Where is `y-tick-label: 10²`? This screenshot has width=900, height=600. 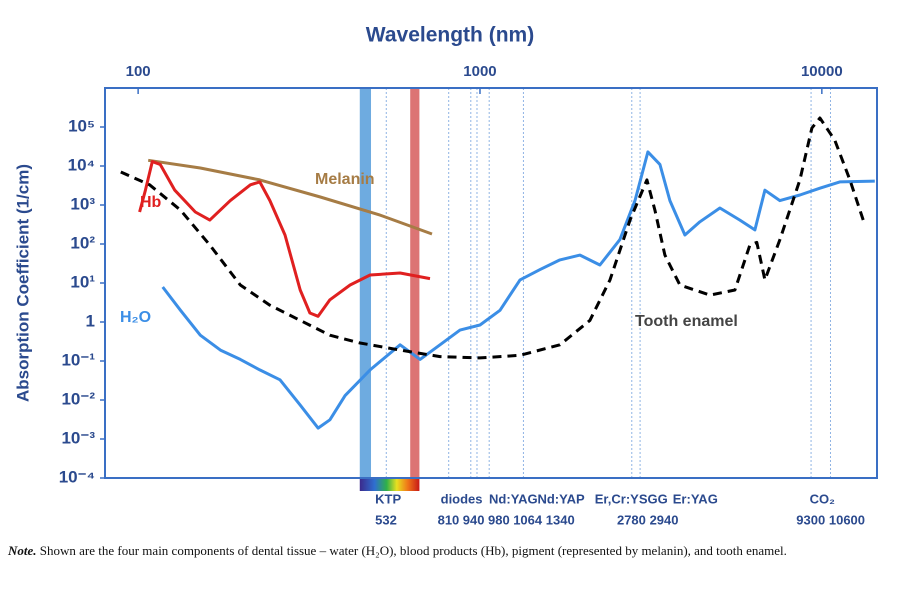
y-tick-label: 10² is located at coordinates (82, 242).